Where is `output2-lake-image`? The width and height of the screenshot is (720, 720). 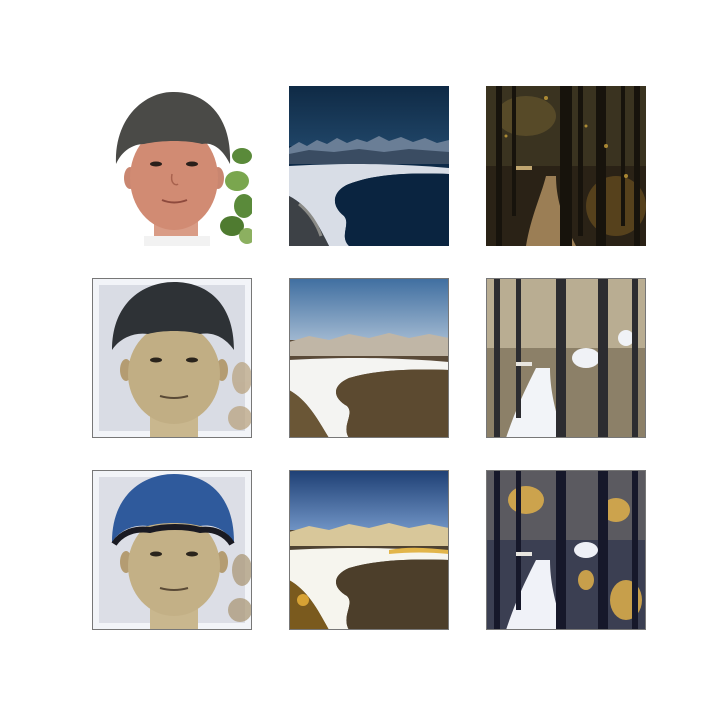 output2-lake-image is located at coordinates (369, 550).